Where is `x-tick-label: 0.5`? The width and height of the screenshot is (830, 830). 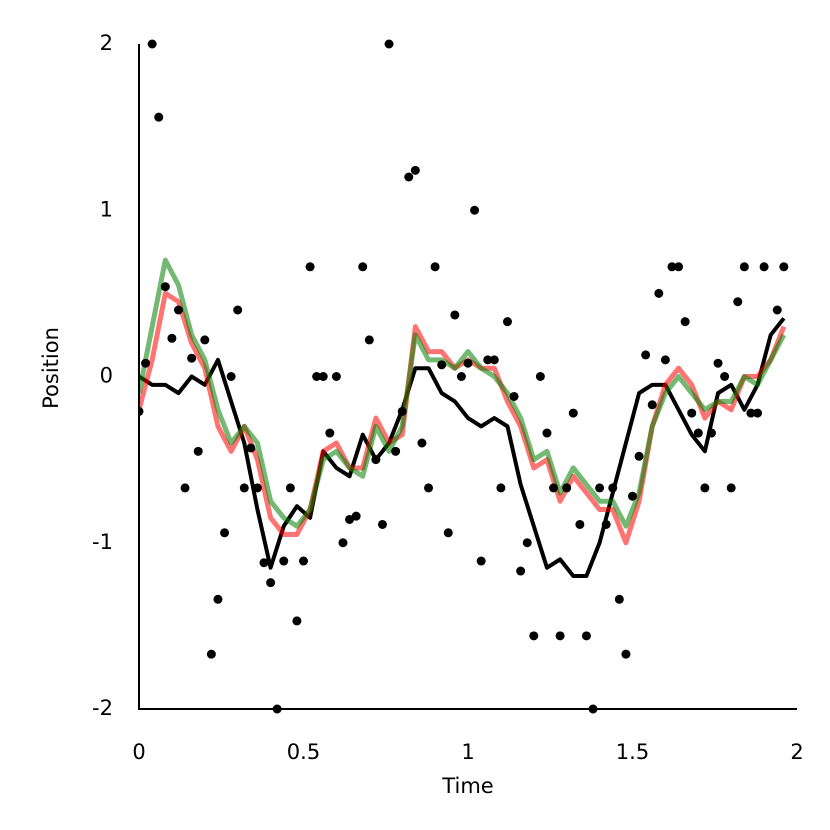 x-tick-label: 0.5 is located at coordinates (303, 752).